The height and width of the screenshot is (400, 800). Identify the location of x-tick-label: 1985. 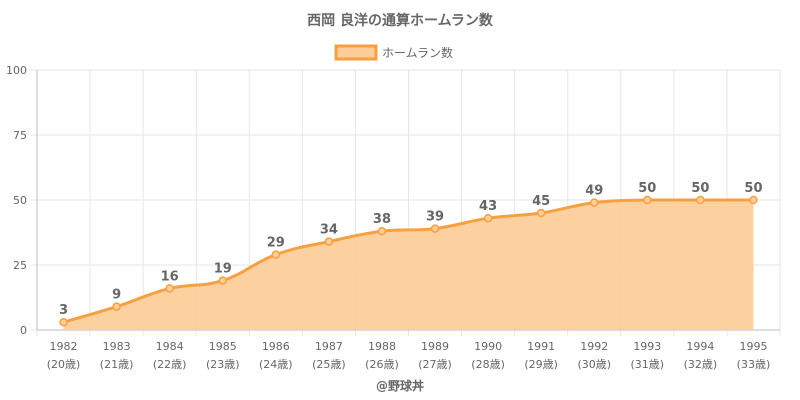
(223, 346).